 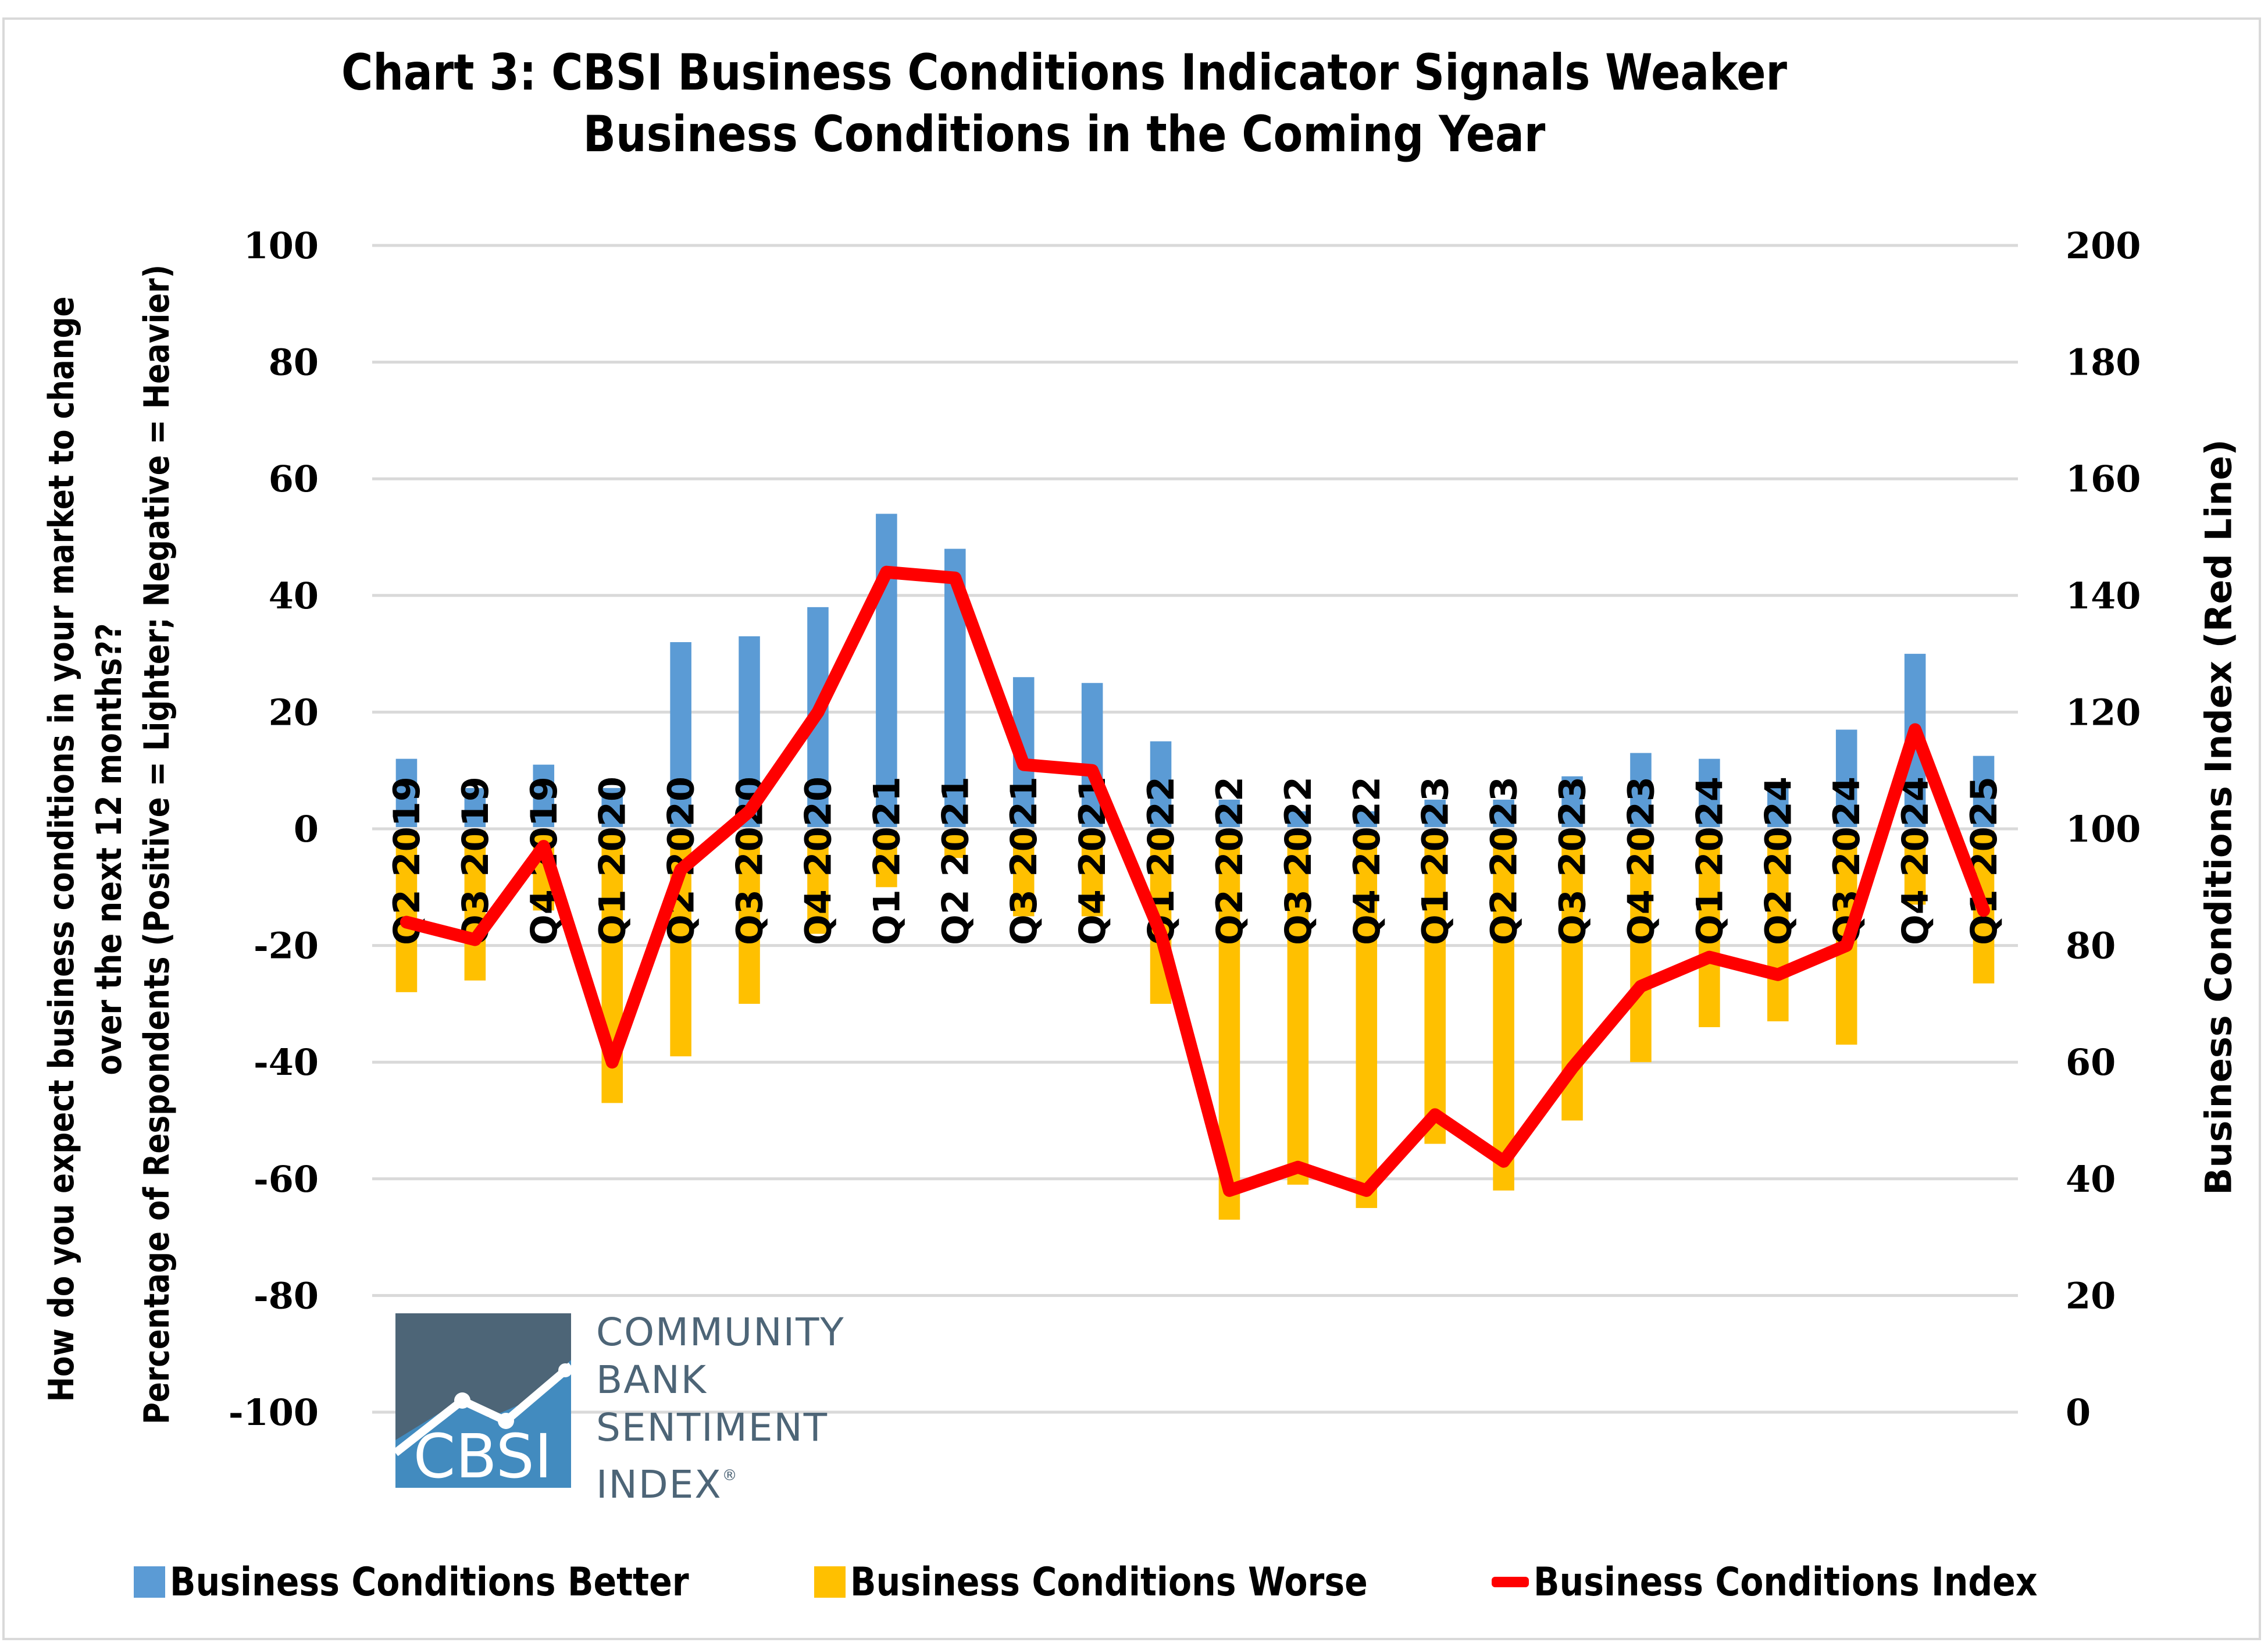 What do you see at coordinates (1367, 860) in the screenshot?
I see `category-label: Q4 2022` at bounding box center [1367, 860].